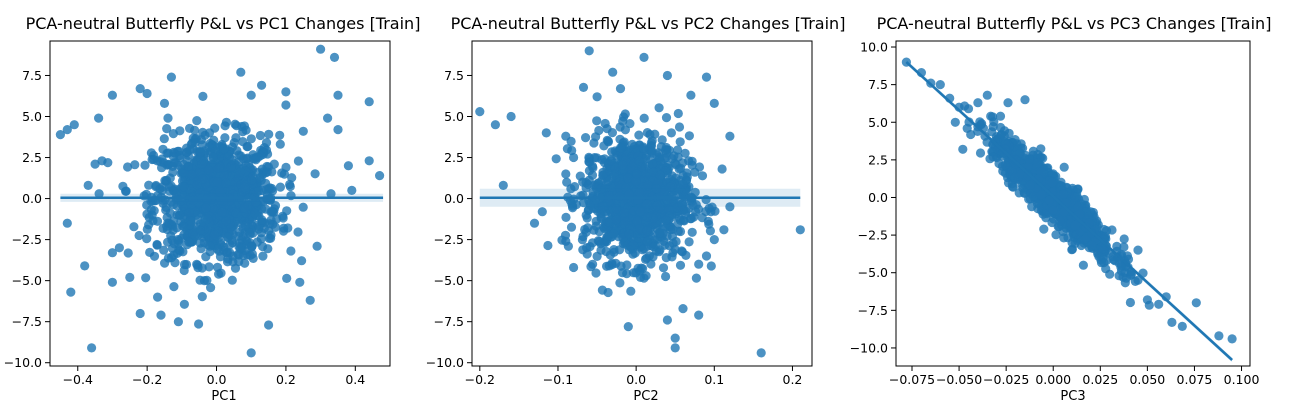  I want to click on x-tick-label: 0.2, so click(286, 379).